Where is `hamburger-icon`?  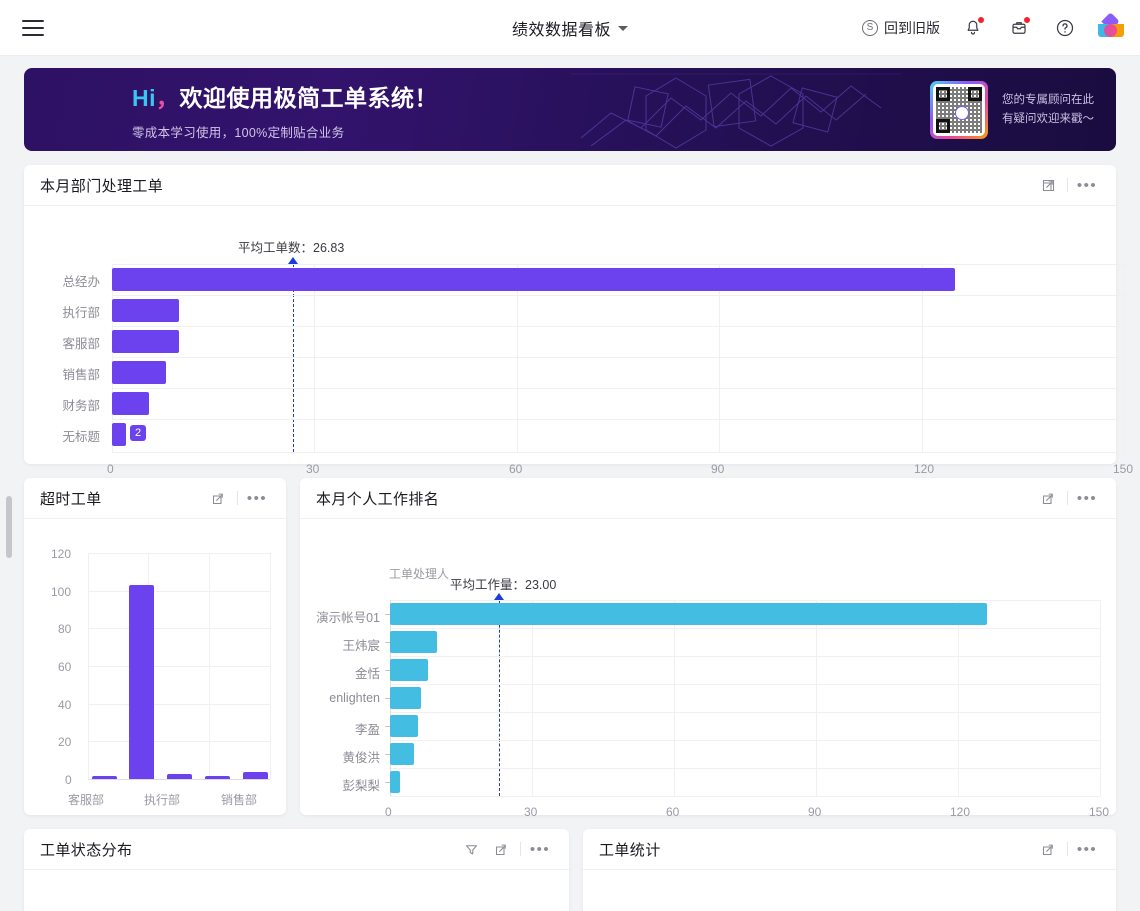
hamburger-icon is located at coordinates (33, 27).